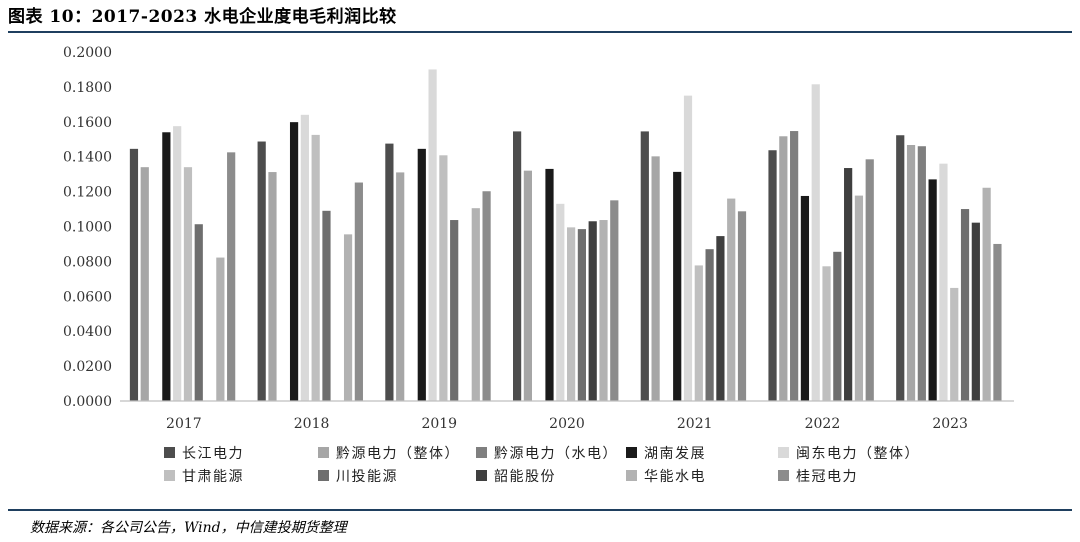 Image resolution: width=1080 pixels, height=542 pixels. What do you see at coordinates (87, 123) in the screenshot?
I see `y-tick-label: 0.1600` at bounding box center [87, 123].